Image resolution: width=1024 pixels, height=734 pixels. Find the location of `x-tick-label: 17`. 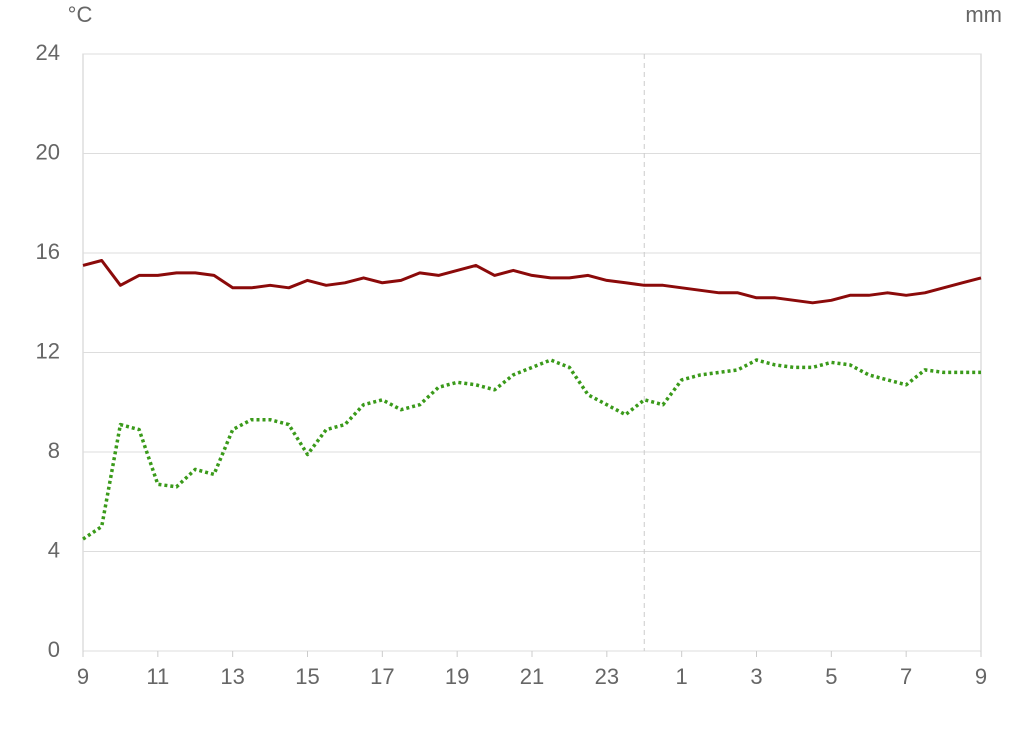

x-tick-label: 17 is located at coordinates (382, 676).